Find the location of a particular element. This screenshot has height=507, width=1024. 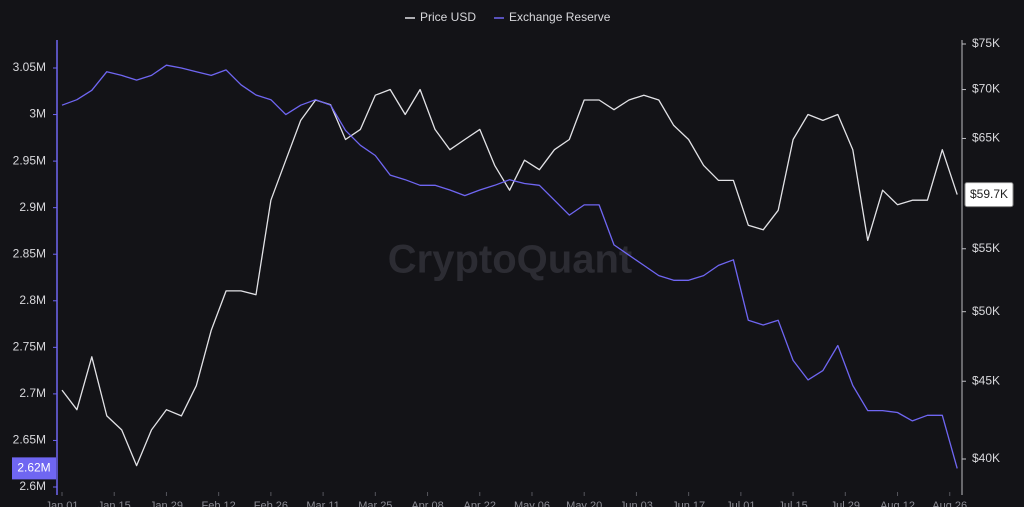

current-value-label: 2.62M is located at coordinates (33, 468).